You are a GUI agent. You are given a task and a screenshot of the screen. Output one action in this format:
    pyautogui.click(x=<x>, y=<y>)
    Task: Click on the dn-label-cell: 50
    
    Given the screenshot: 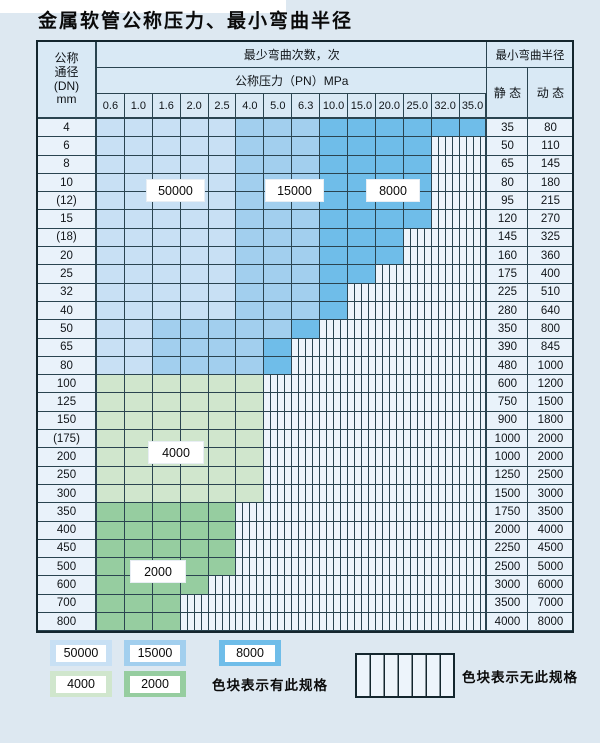 What is the action you would take?
    pyautogui.click(x=67, y=329)
    